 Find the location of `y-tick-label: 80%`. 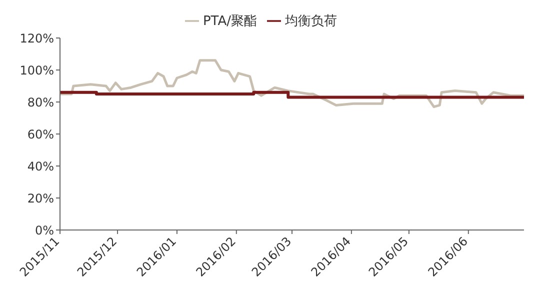

y-tick-label: 80% is located at coordinates (40, 102).